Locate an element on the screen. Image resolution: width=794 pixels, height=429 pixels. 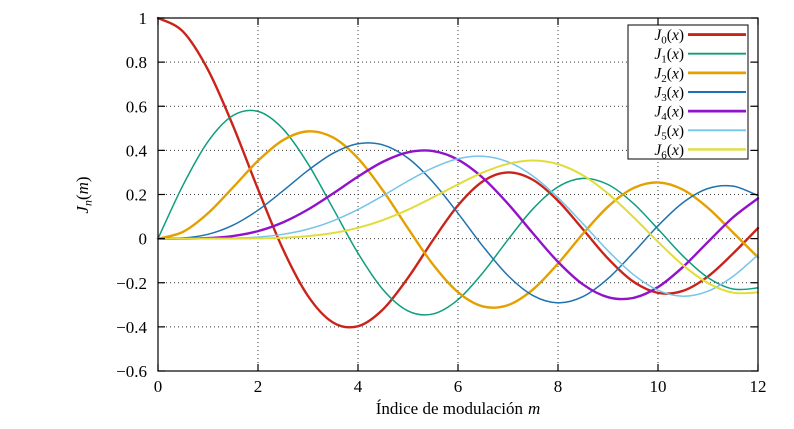
y-tick-label: −0.2 is located at coordinates (131, 283).